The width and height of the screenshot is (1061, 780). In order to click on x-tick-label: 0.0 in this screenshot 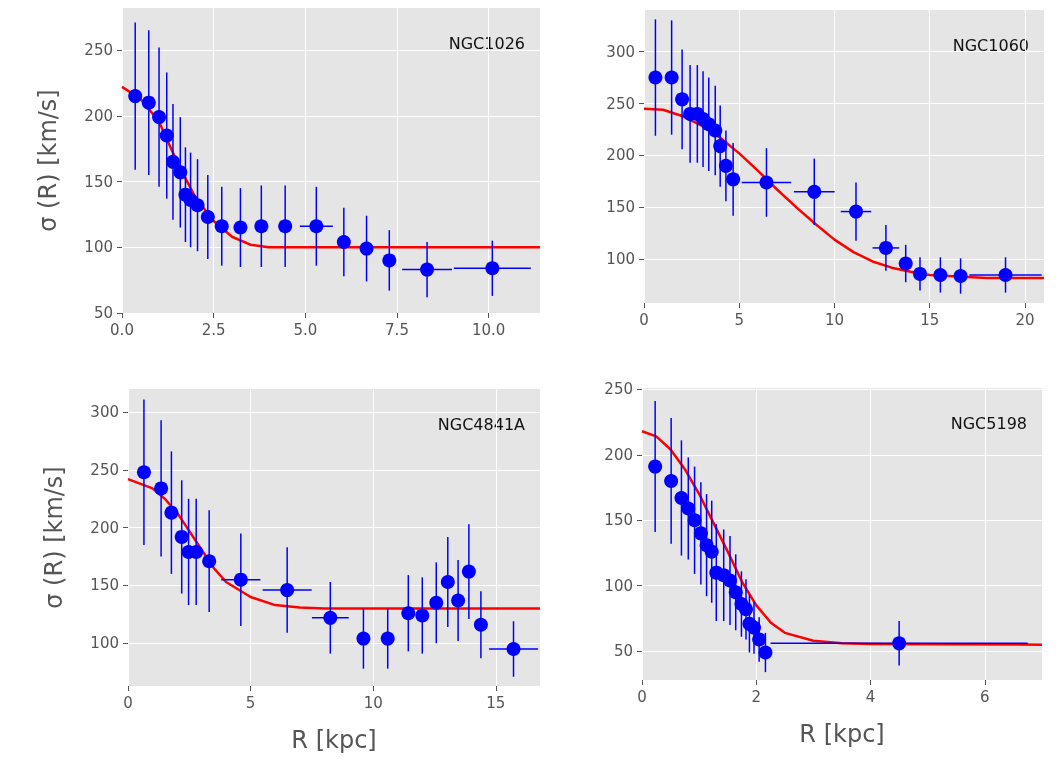, I will do `click(122, 329)`.